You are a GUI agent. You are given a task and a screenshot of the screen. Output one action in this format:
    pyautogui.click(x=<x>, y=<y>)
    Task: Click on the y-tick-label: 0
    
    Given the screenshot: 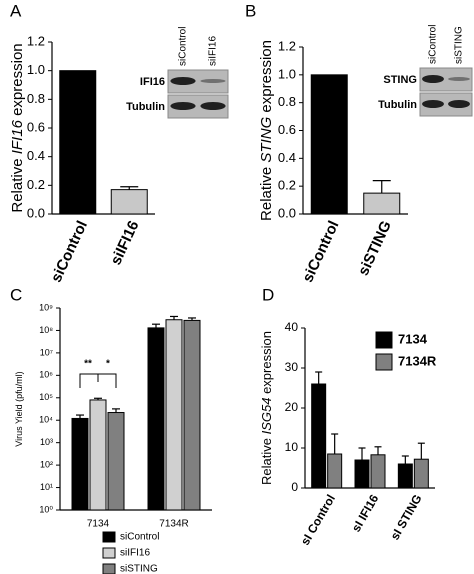 What is the action you would take?
    pyautogui.click(x=294, y=487)
    